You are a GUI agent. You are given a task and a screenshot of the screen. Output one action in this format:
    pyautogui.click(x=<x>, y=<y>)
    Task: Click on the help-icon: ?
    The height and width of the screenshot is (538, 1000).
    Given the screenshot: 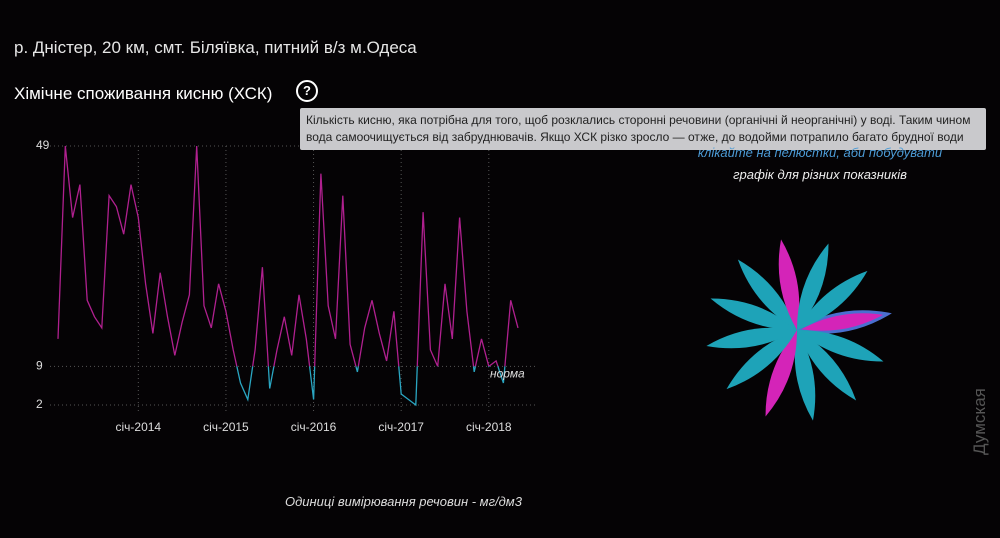 What is the action you would take?
    pyautogui.click(x=307, y=91)
    